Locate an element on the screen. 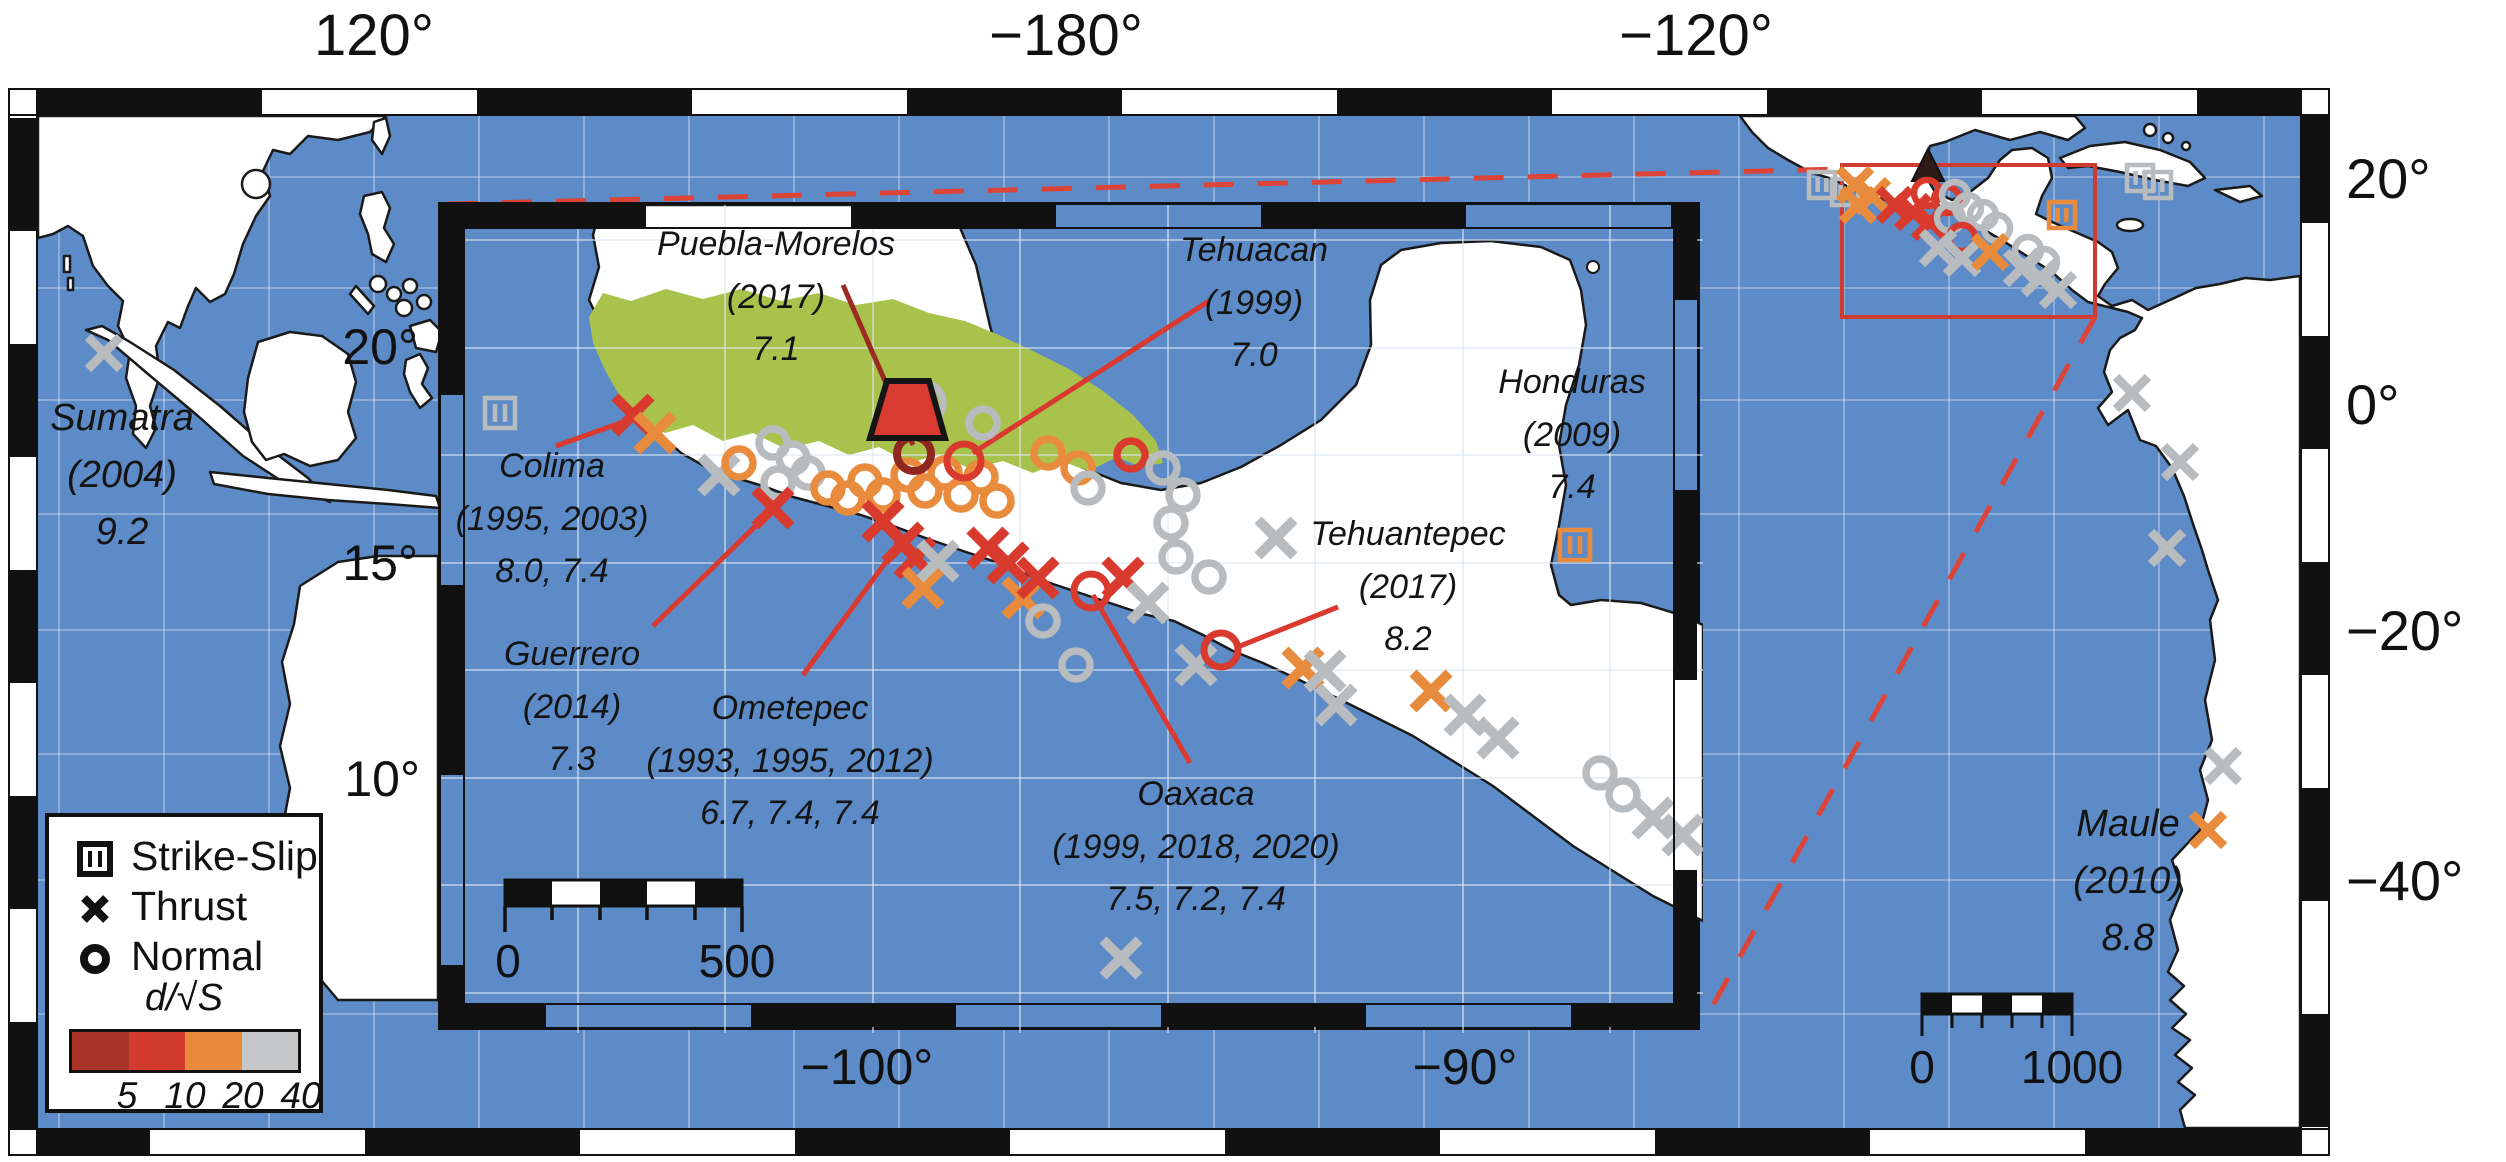 The width and height of the screenshot is (2506, 1162). colorbar-ticks: 5 10 20 40 is located at coordinates (219, 1095).